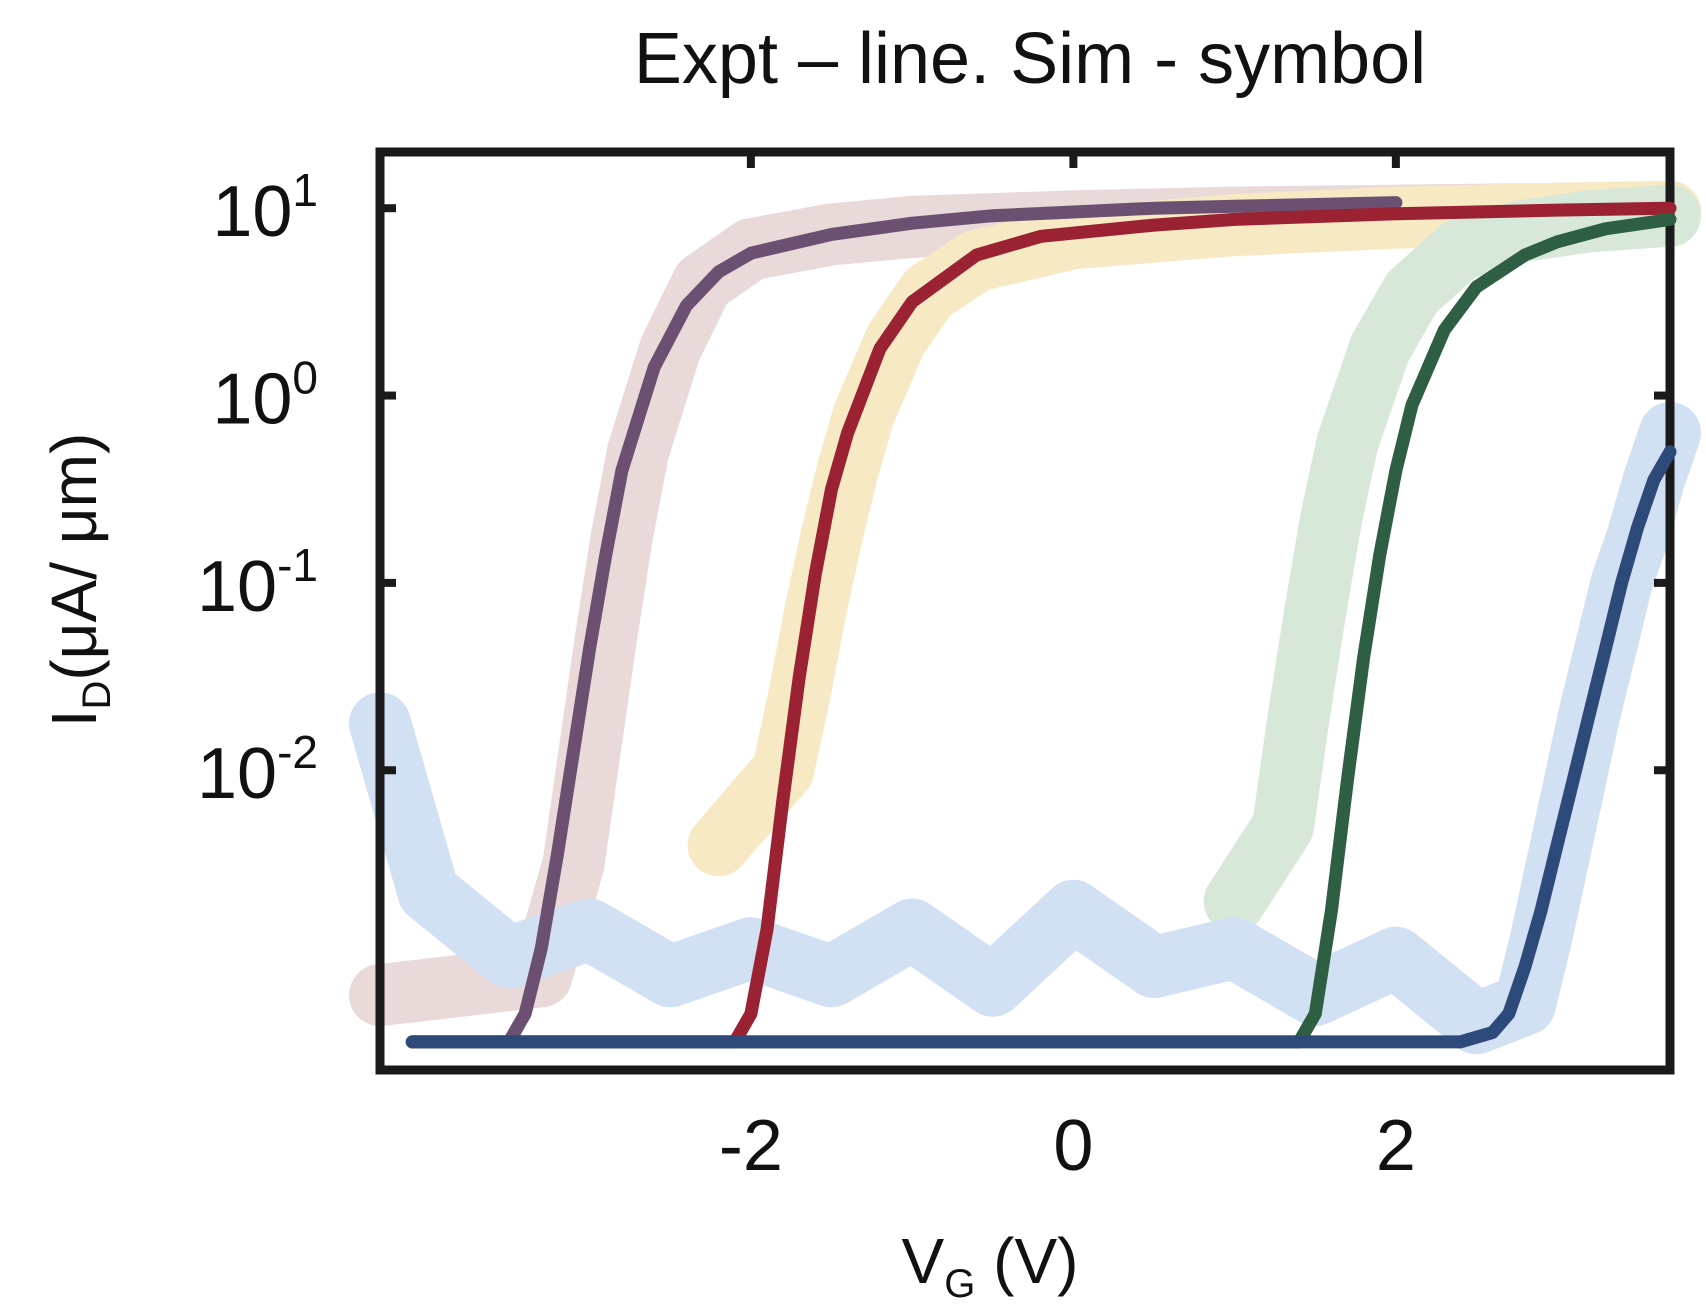  What do you see at coordinates (1026, 1261) in the screenshot?
I see `x-axis-label-unit: (V)` at bounding box center [1026, 1261].